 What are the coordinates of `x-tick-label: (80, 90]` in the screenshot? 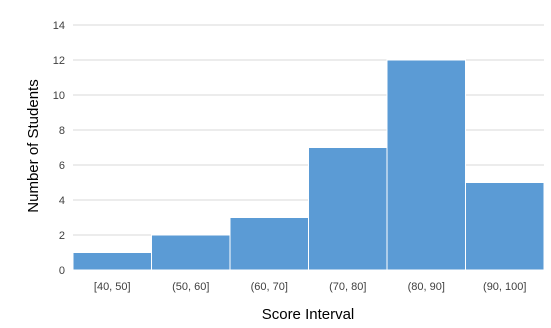 It's located at (426, 287).